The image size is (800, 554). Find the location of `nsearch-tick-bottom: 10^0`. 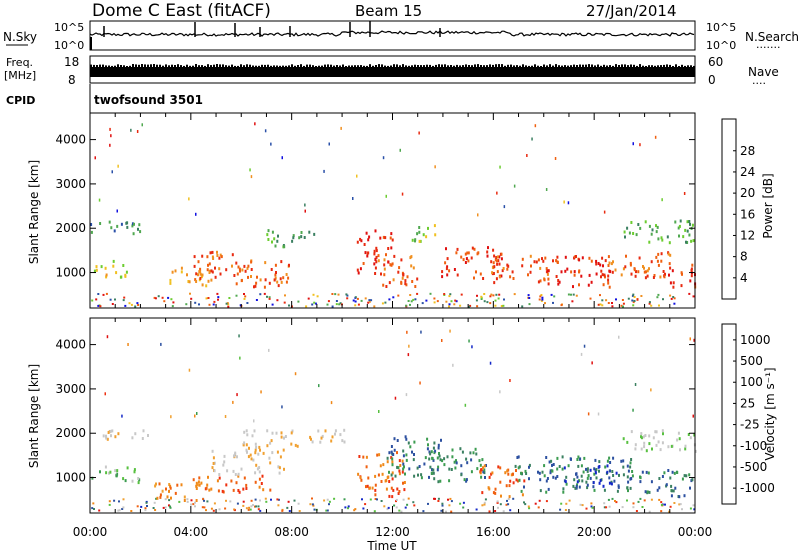

nsearch-tick-bottom: 10^0 is located at coordinates (721, 45).